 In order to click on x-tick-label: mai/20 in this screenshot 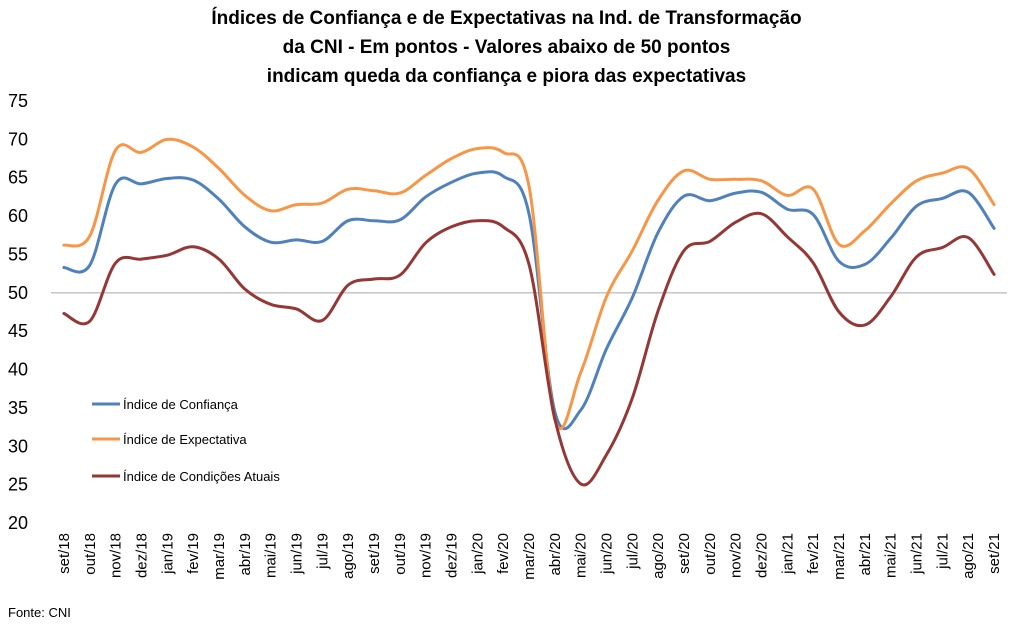, I will do `click(581, 555)`.